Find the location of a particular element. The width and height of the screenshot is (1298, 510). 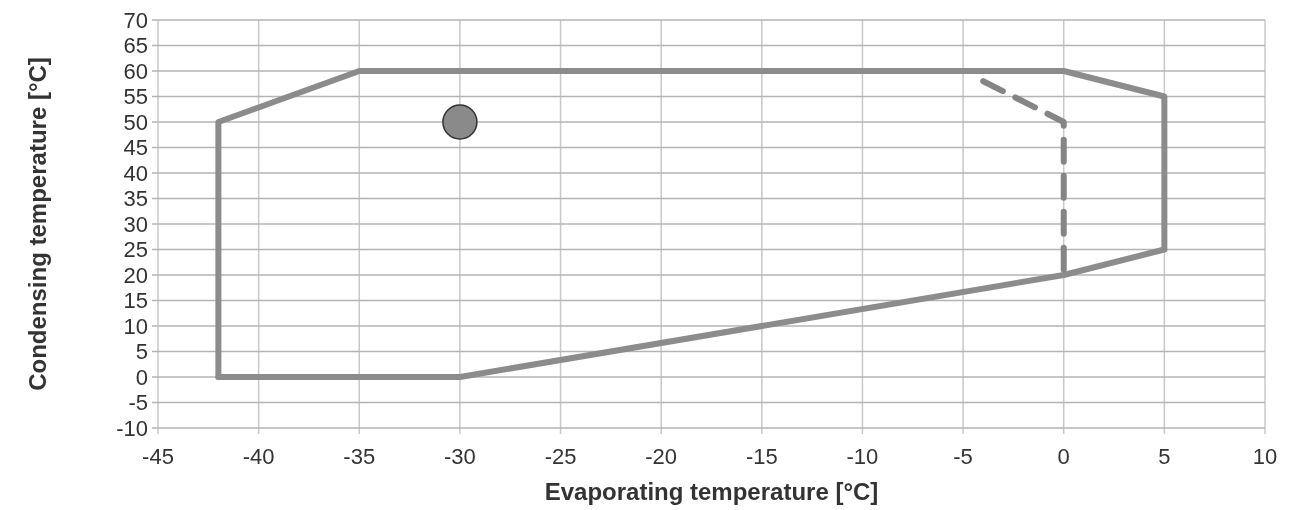

x-tick-label: 5 is located at coordinates (1164, 456).